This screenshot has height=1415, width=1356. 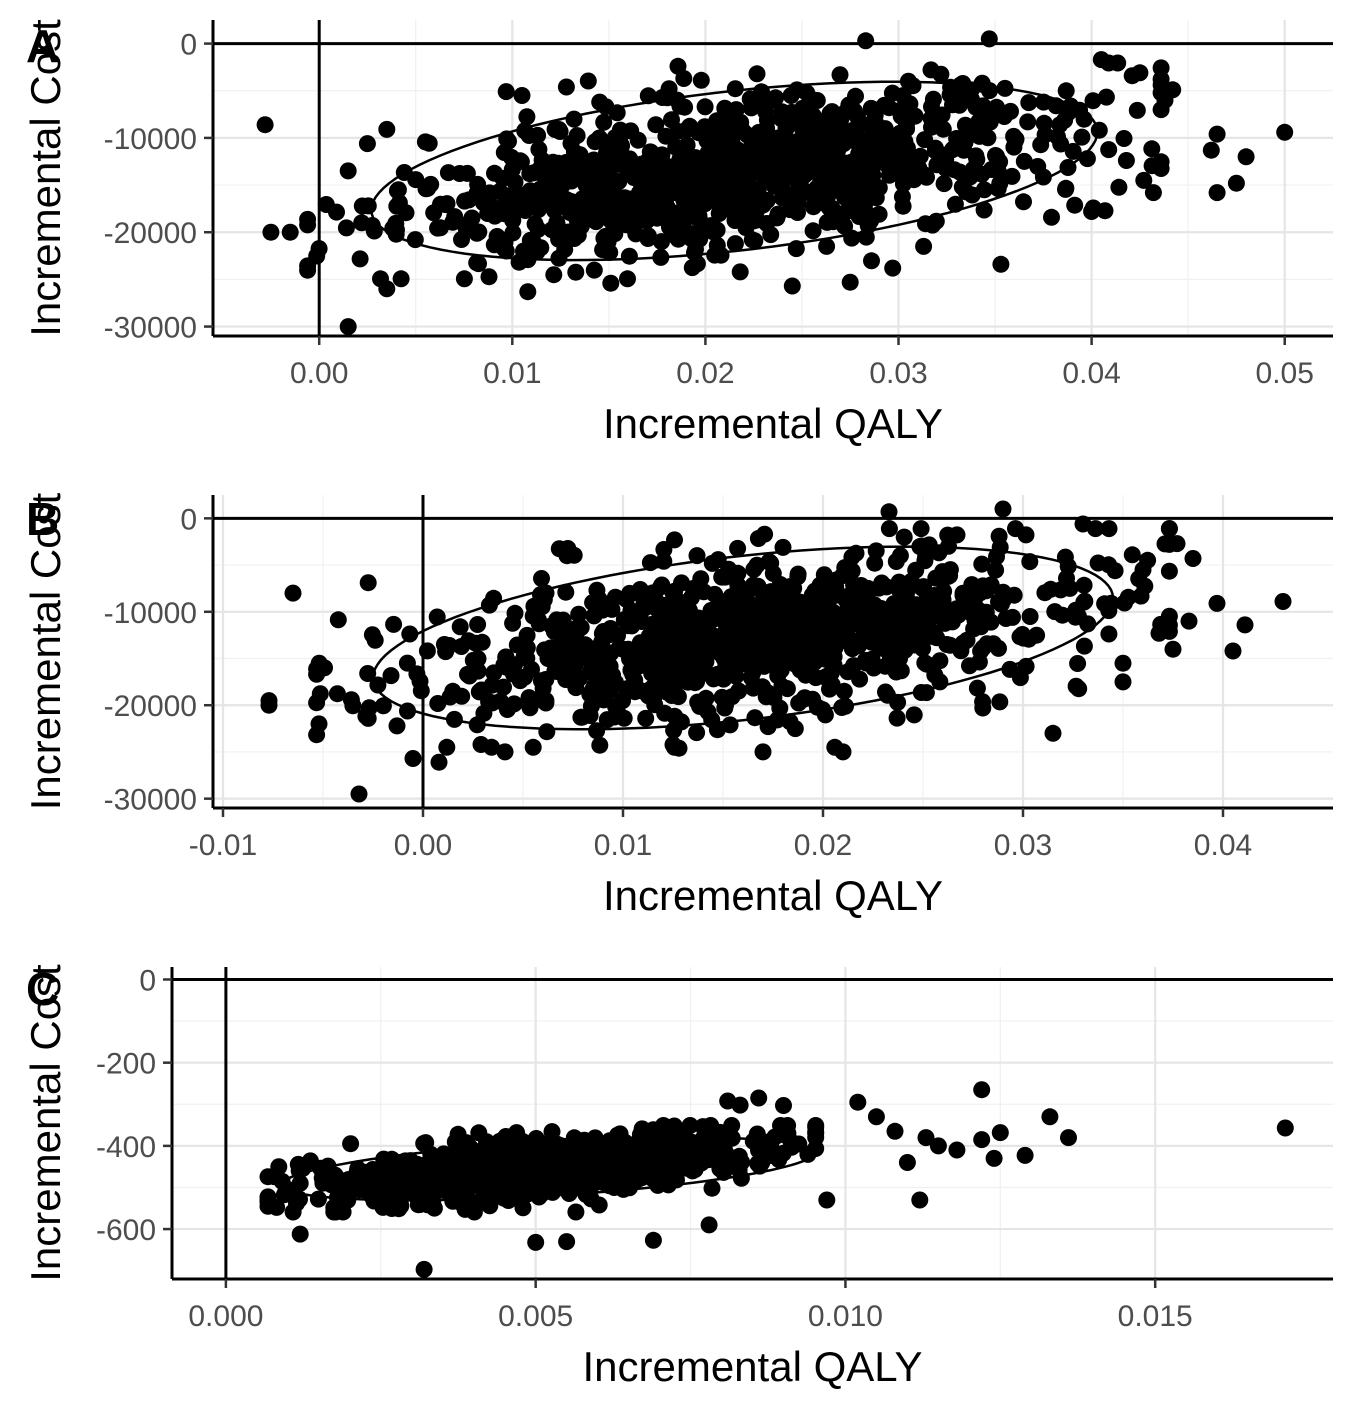 What do you see at coordinates (423, 845) in the screenshot?
I see `x-tick-label: 0.00` at bounding box center [423, 845].